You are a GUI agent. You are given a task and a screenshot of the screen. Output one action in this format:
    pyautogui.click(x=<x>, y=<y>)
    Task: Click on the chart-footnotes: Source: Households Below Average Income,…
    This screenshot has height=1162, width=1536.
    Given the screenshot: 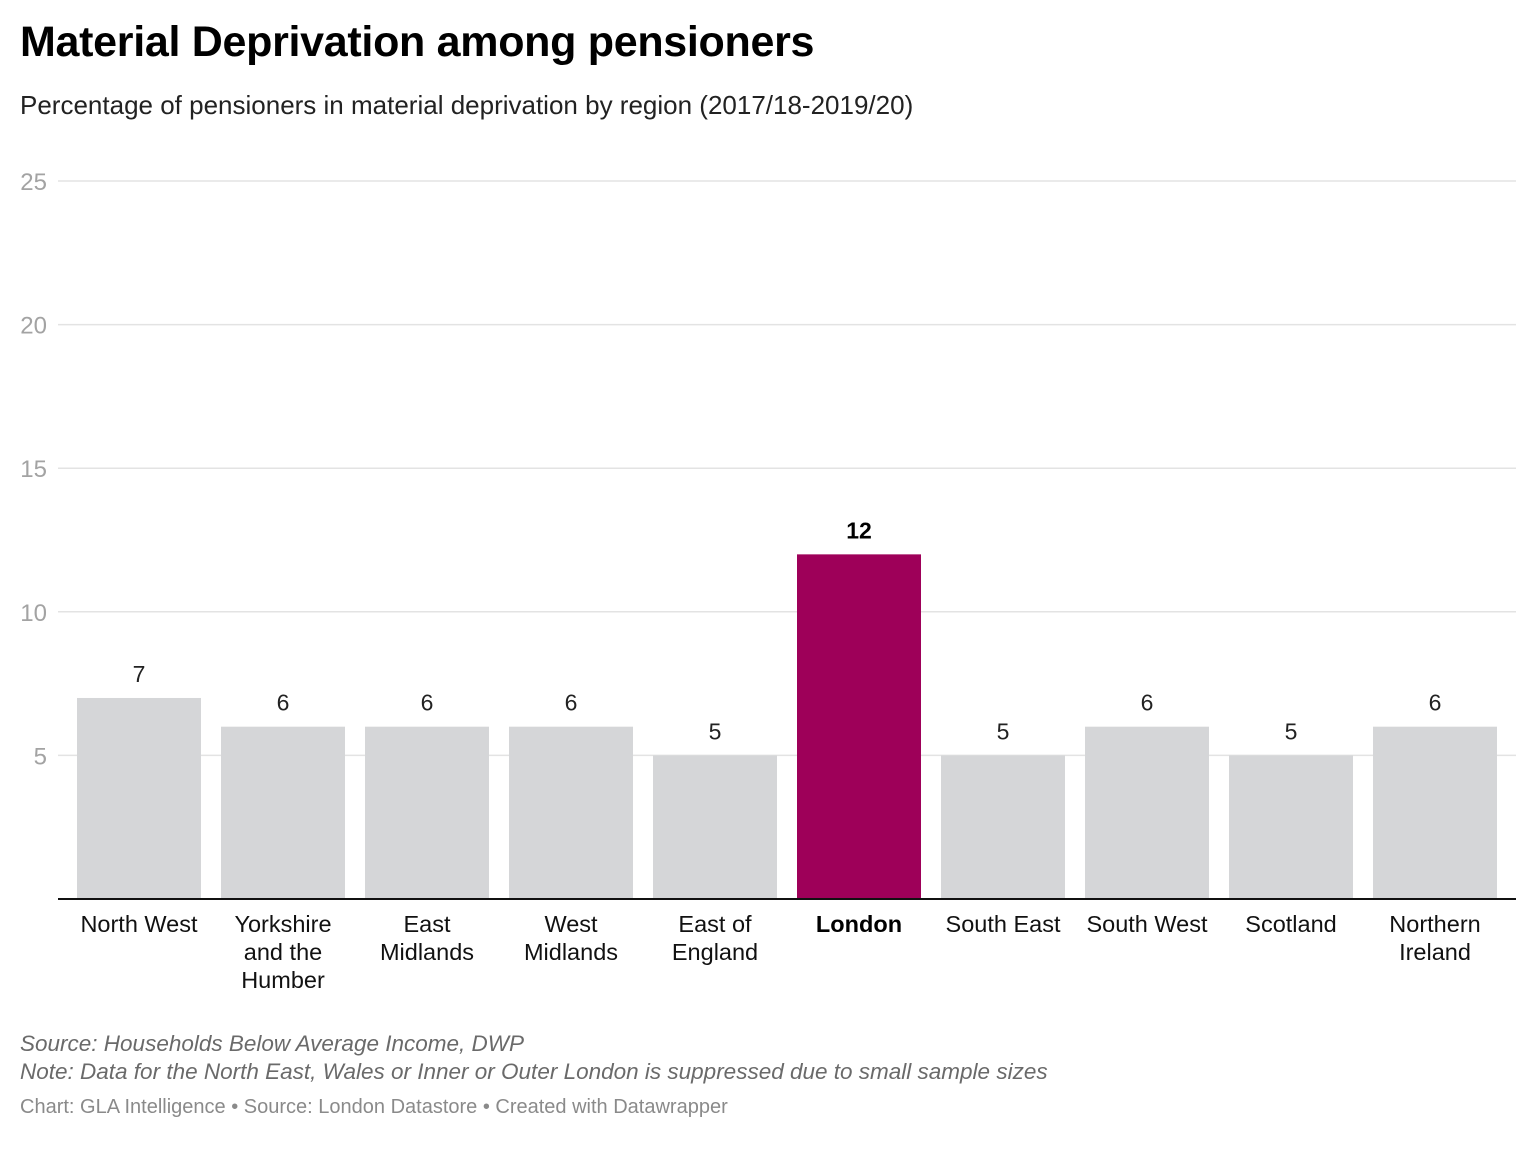 What is the action you would take?
    pyautogui.click(x=534, y=1058)
    